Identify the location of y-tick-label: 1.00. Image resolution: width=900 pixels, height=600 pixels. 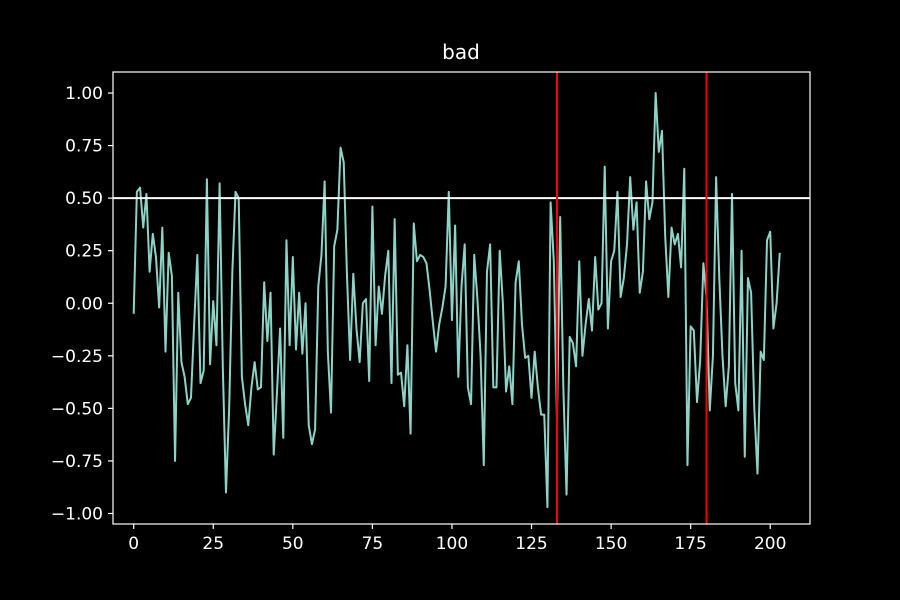
(84, 94).